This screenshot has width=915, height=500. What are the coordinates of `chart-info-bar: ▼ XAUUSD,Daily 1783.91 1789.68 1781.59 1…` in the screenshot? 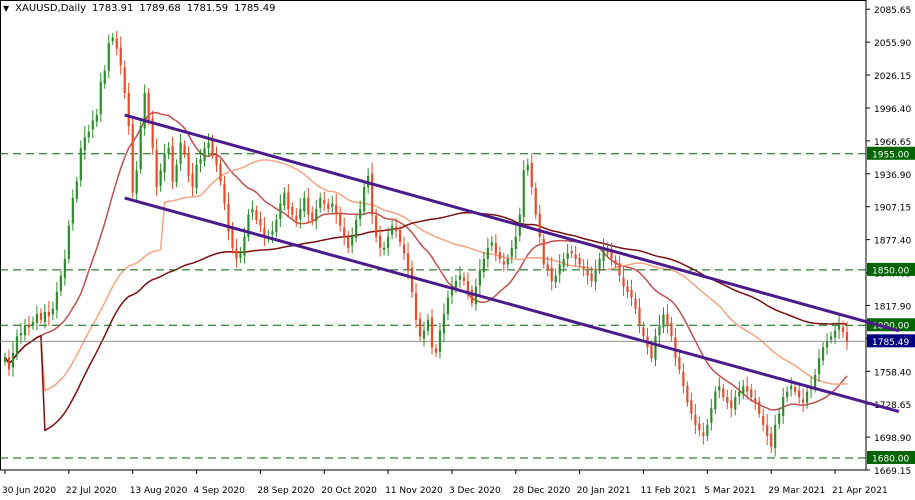 It's located at (139, 8).